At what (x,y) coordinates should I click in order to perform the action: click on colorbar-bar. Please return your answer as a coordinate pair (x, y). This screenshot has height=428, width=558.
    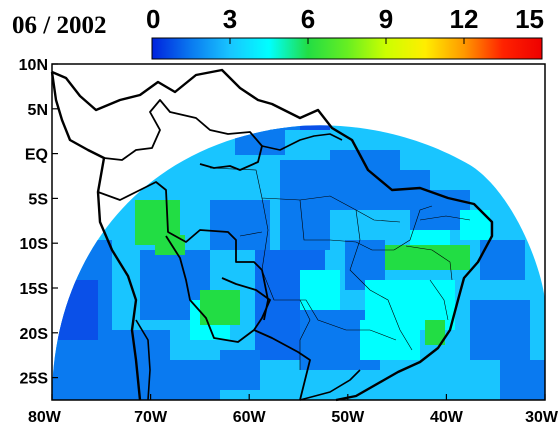
    Looking at the image, I should click on (347, 48).